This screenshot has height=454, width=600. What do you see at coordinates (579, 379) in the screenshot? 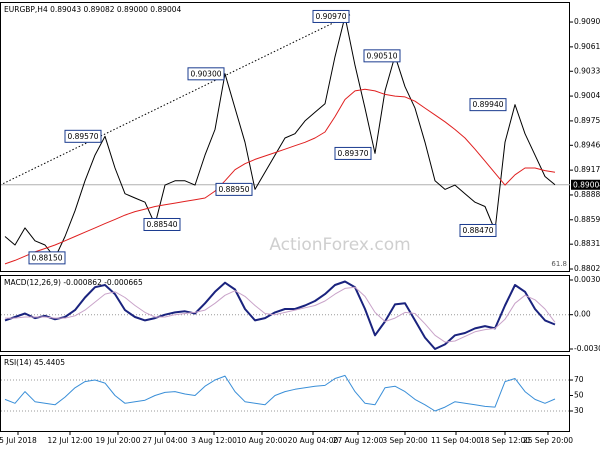
I see `y-tick-label: 70` at bounding box center [579, 379].